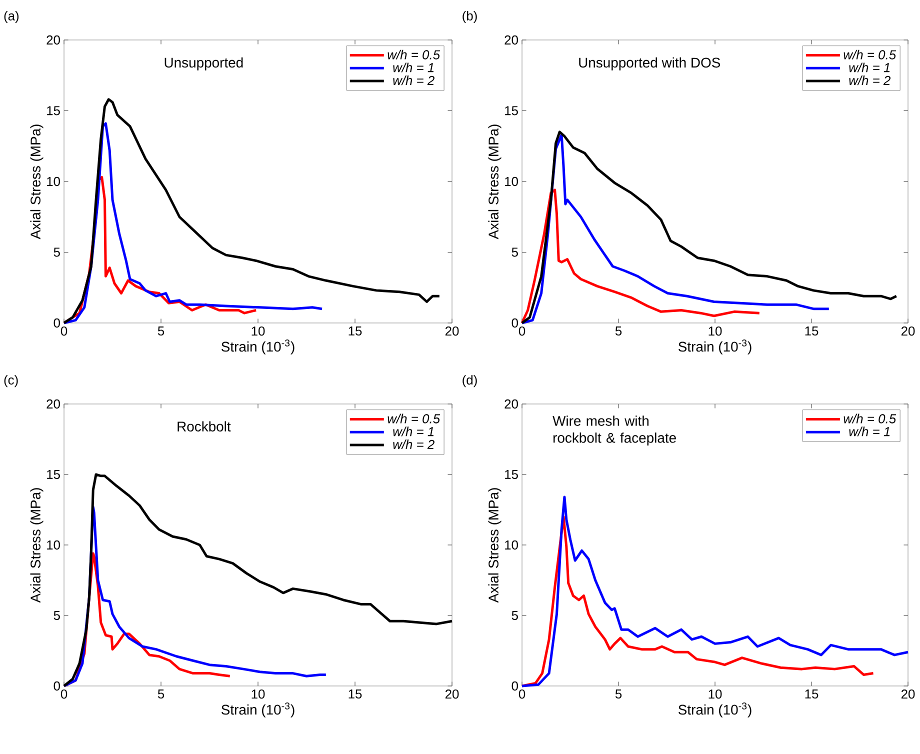 The height and width of the screenshot is (754, 920). Describe the element at coordinates (11, 17) in the screenshot. I see `text: (a)` at that location.